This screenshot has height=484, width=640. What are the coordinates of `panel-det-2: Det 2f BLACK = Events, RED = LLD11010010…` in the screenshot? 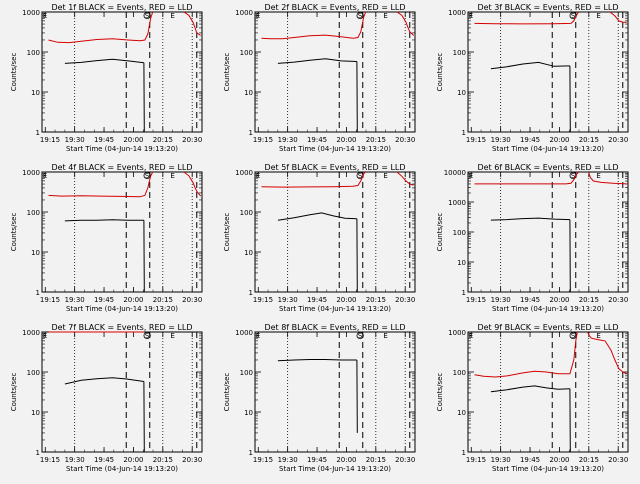 It's located at (319, 78).